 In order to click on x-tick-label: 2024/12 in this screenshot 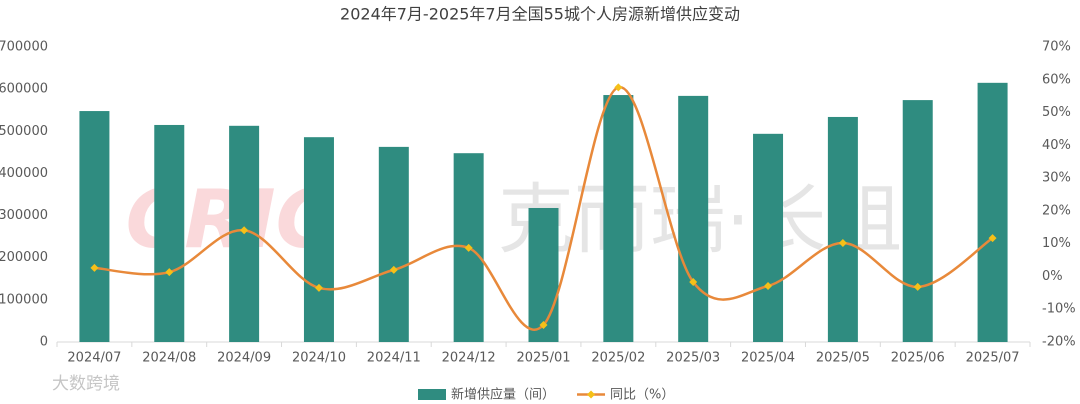, I will do `click(469, 358)`.